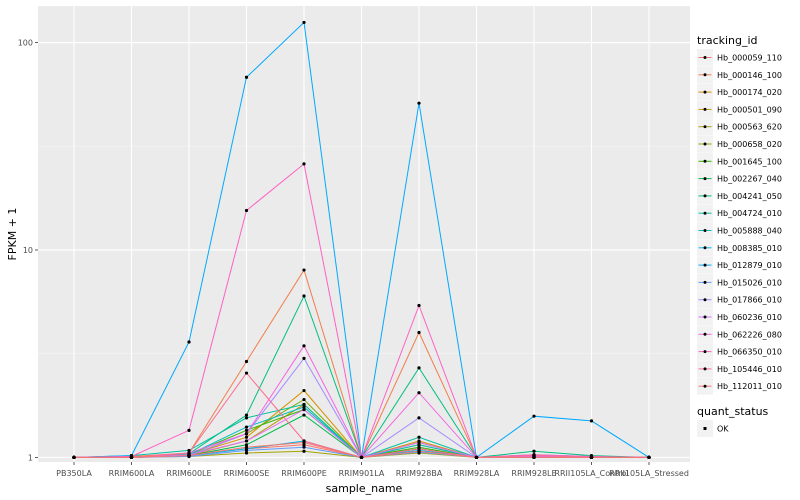 The image size is (800, 500). What do you see at coordinates (749, 92) in the screenshot?
I see `legend-label: Hb_000174_020` at bounding box center [749, 92].